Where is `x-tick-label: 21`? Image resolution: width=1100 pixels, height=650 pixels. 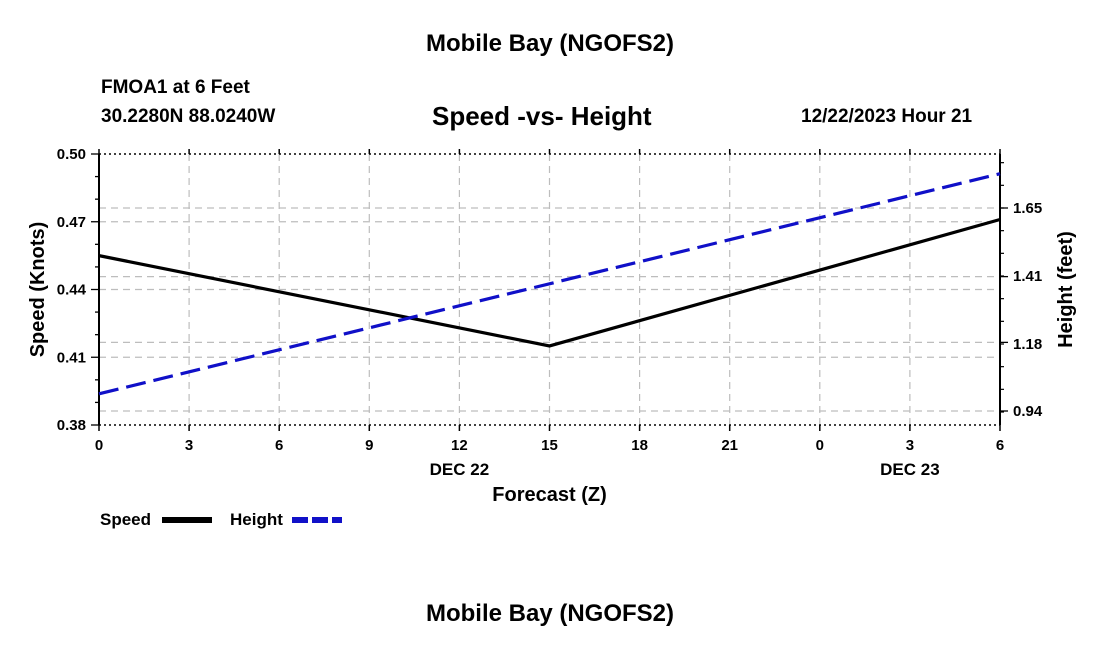
x-tick-label: 21 is located at coordinates (729, 445).